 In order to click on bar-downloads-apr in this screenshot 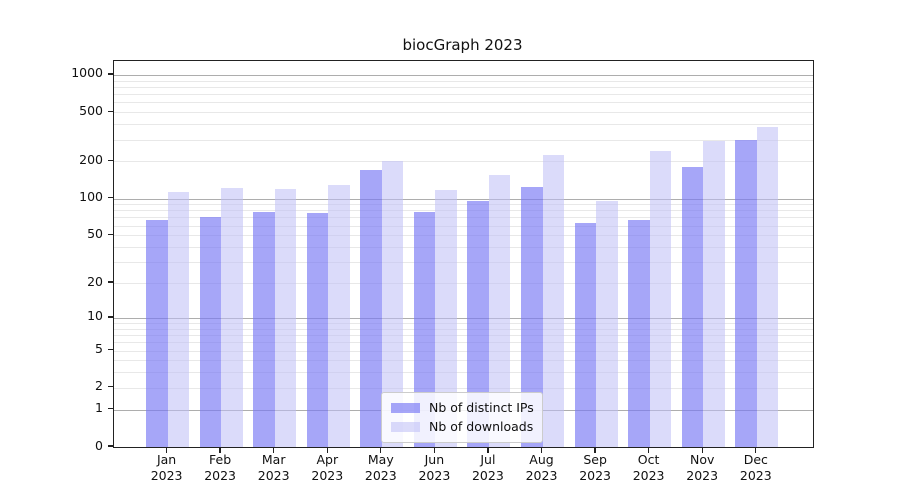, I will do `click(339, 316)`.